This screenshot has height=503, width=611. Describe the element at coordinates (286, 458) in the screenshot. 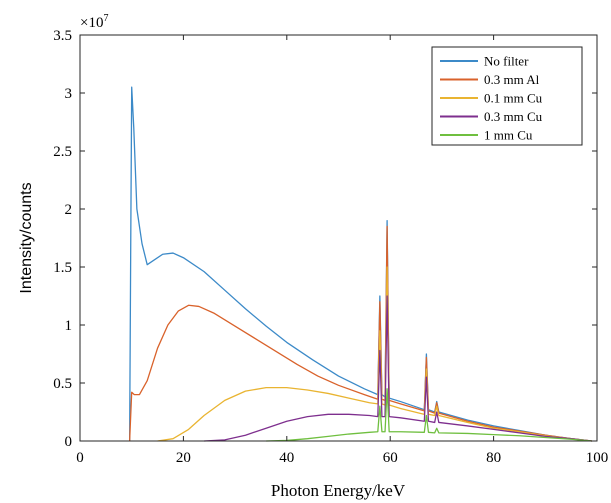

I see `x-tick-label: 40` at that location.